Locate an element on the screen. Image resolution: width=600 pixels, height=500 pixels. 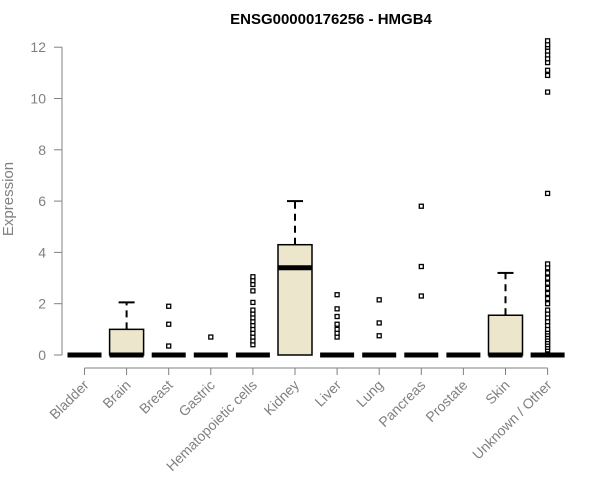
x-tick-label: Skin is located at coordinates (497, 392).